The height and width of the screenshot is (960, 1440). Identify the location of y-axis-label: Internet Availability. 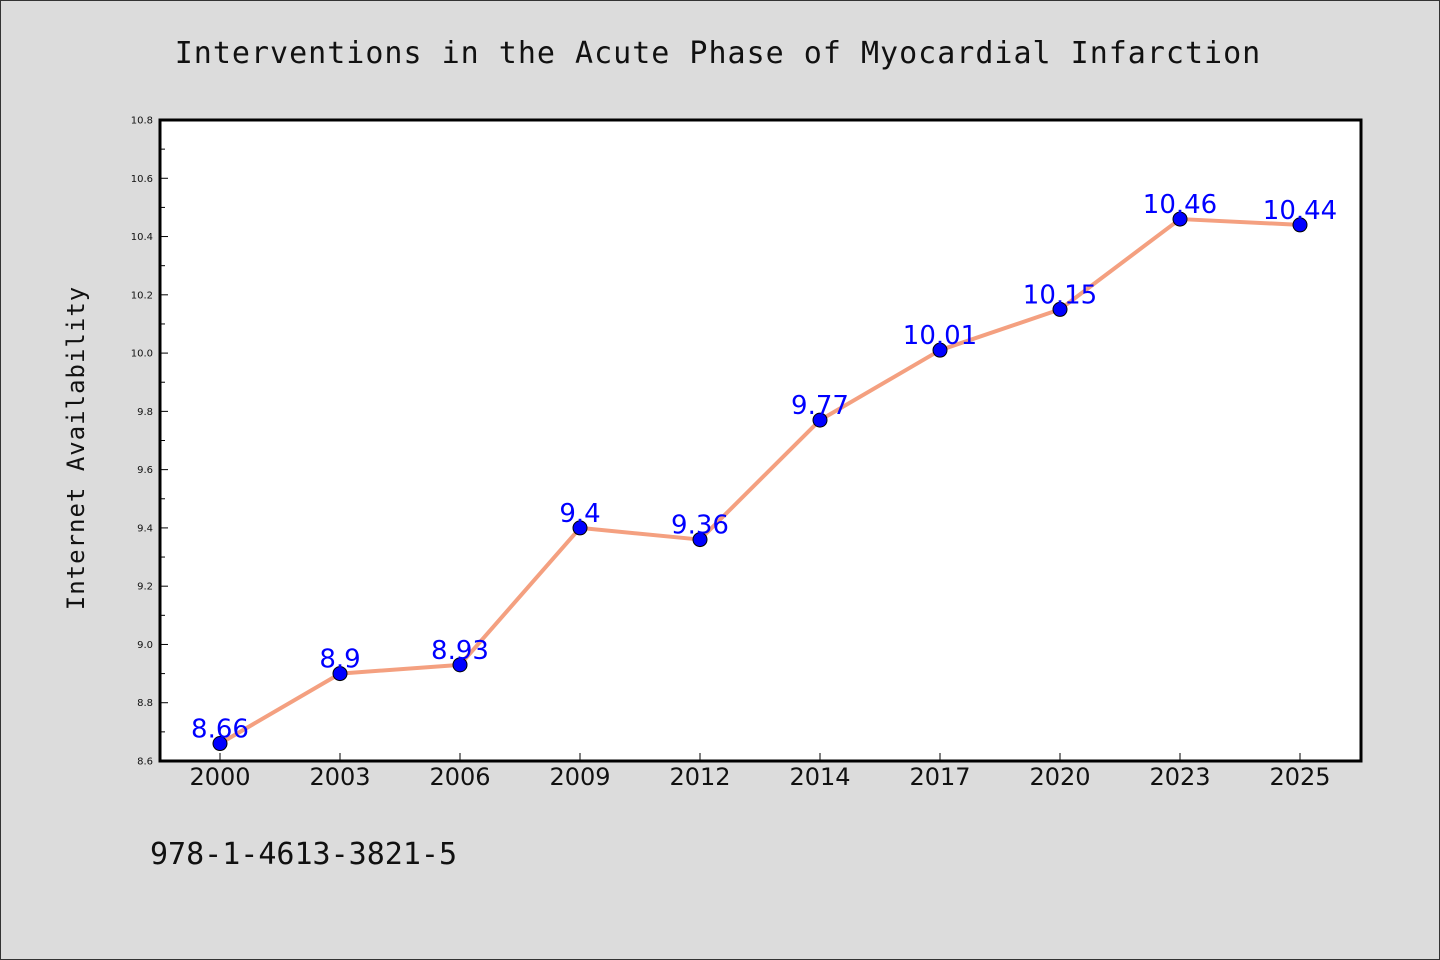
(76, 448).